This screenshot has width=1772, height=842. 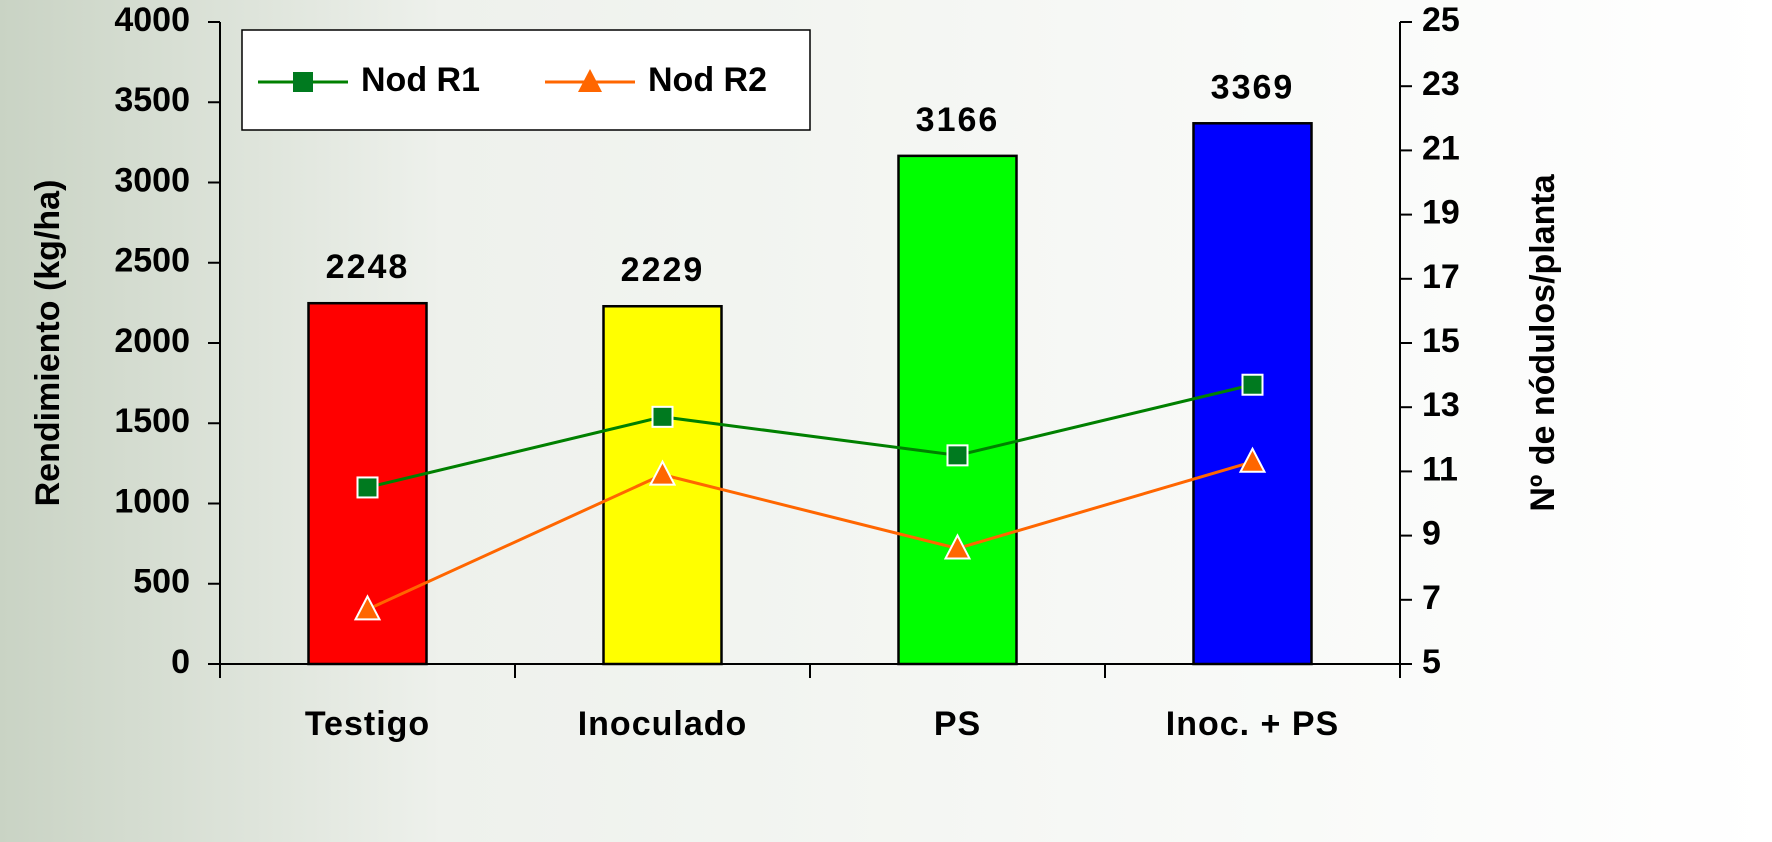 What do you see at coordinates (152, 20) in the screenshot?
I see `y-tick-label: 4000` at bounding box center [152, 20].